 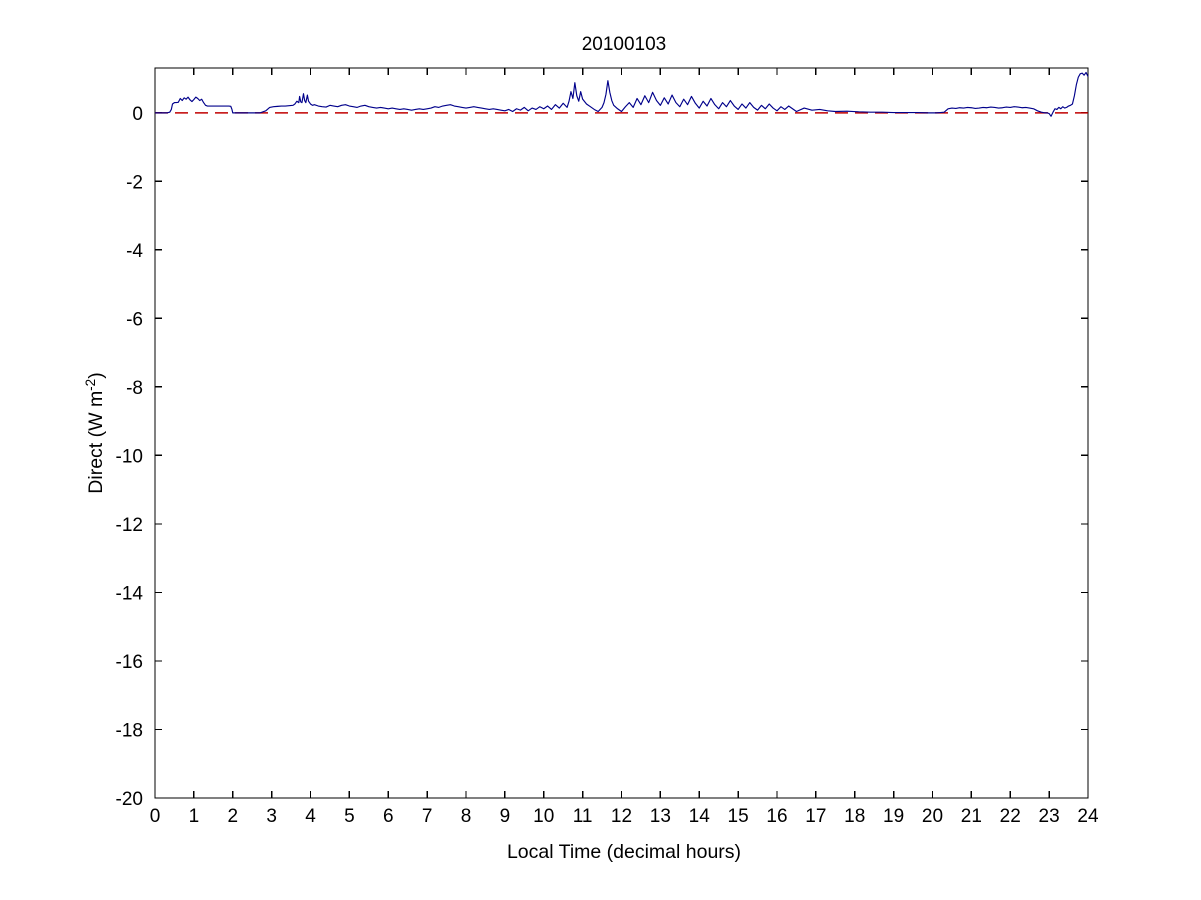 I want to click on x-tick-label: 5, so click(x=349, y=816).